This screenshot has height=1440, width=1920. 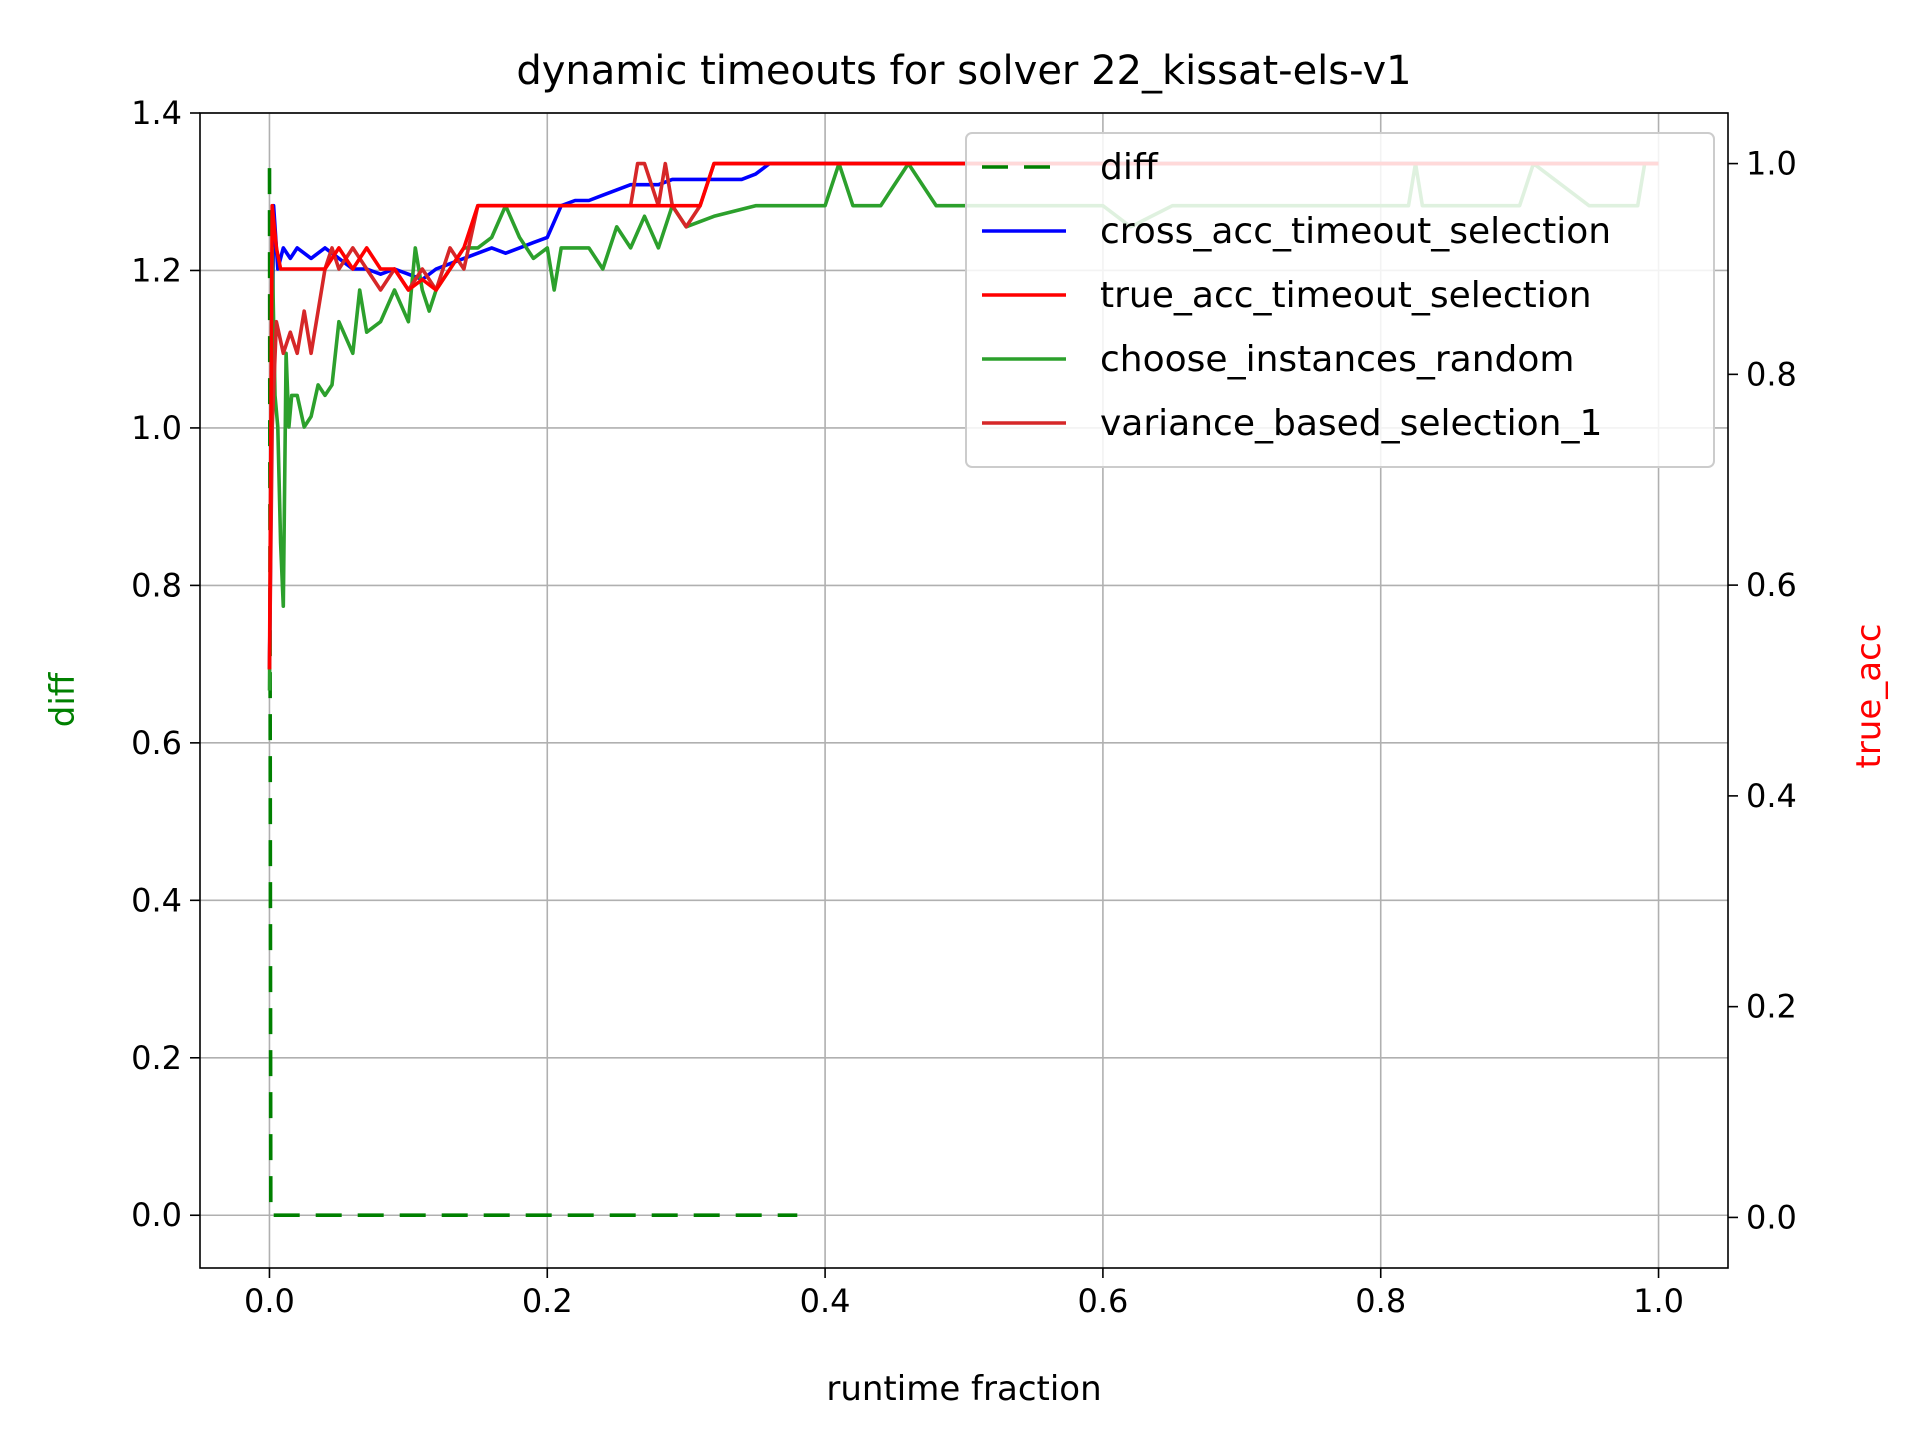 What do you see at coordinates (165, 664) in the screenshot?
I see `y-axis-left: 0.0 0.2 0.4 0.6 0.8 1.0 1.2 1.4` at bounding box center [165, 664].